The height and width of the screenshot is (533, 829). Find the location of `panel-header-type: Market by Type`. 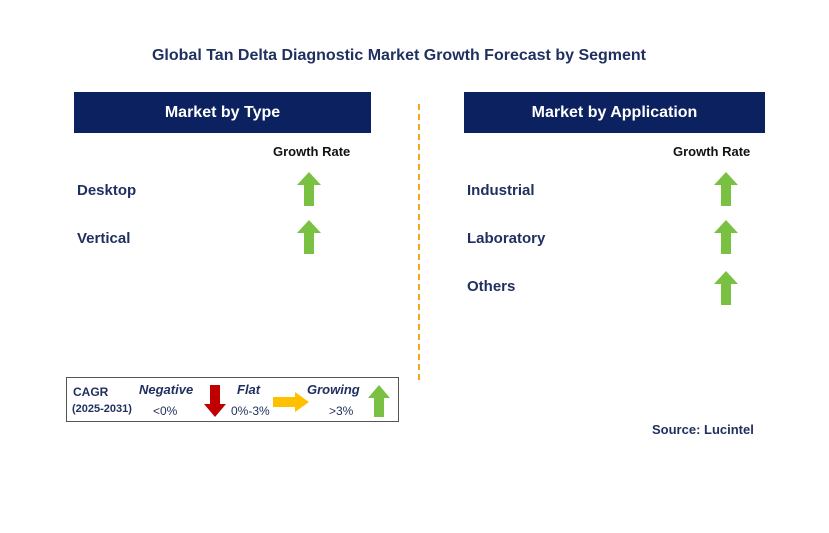

panel-header-type: Market by Type is located at coordinates (222, 112).